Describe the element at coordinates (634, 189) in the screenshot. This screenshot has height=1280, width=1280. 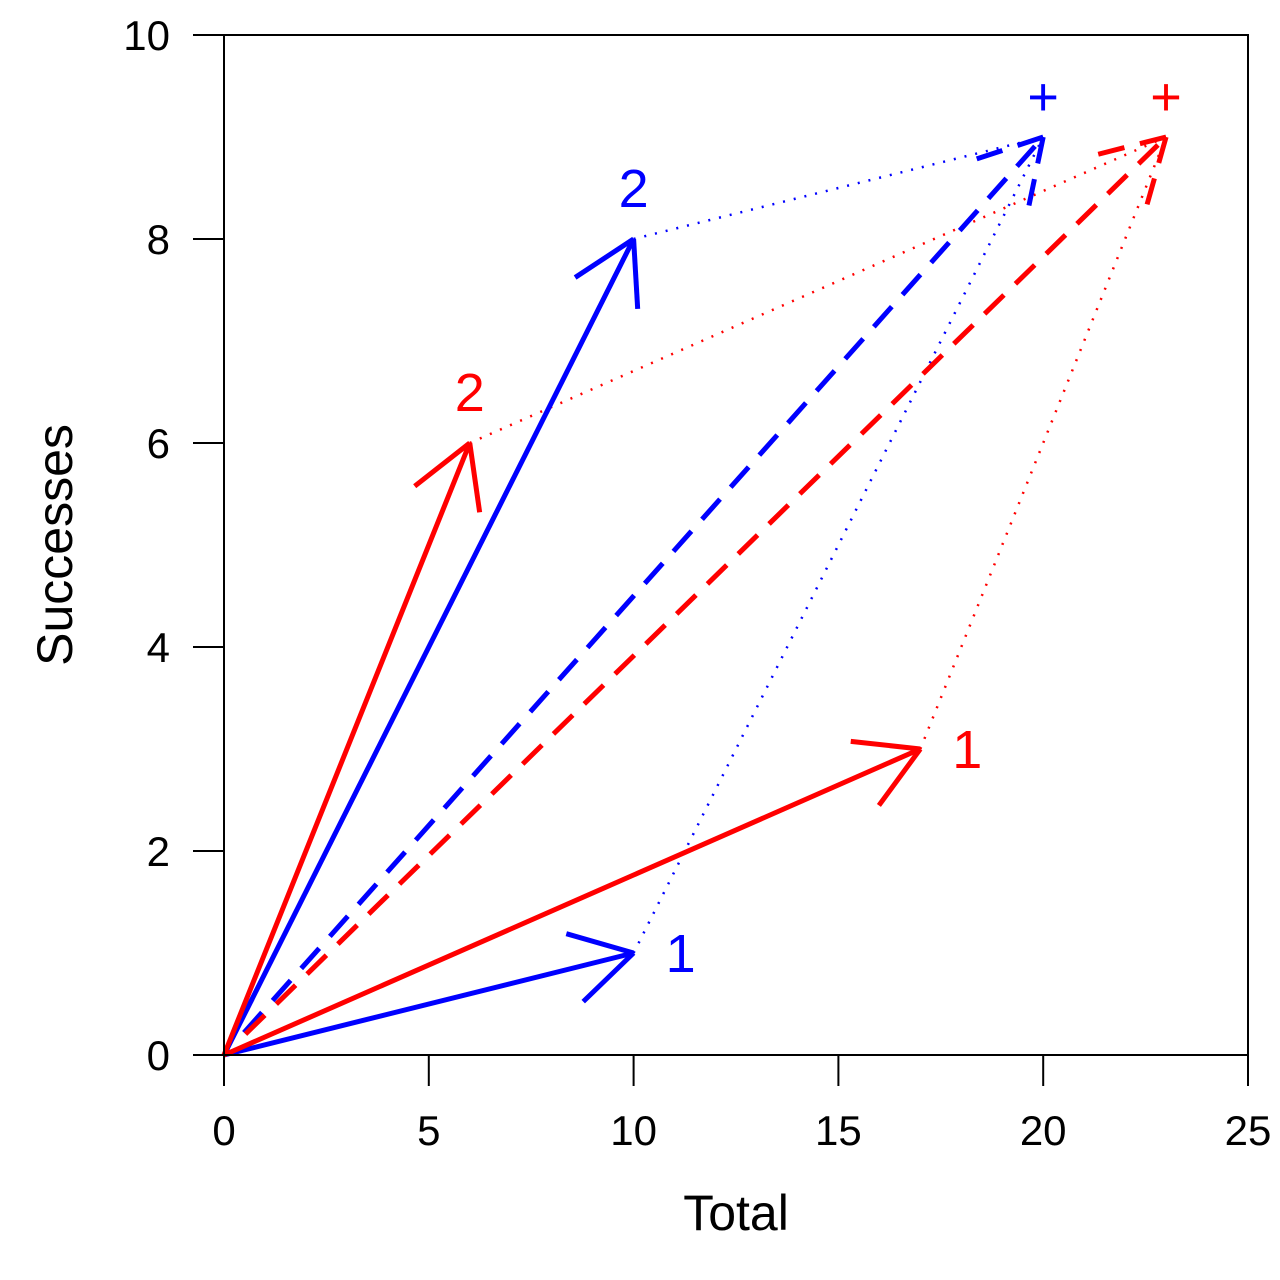
I see `blue-vector-2-label: 2` at that location.